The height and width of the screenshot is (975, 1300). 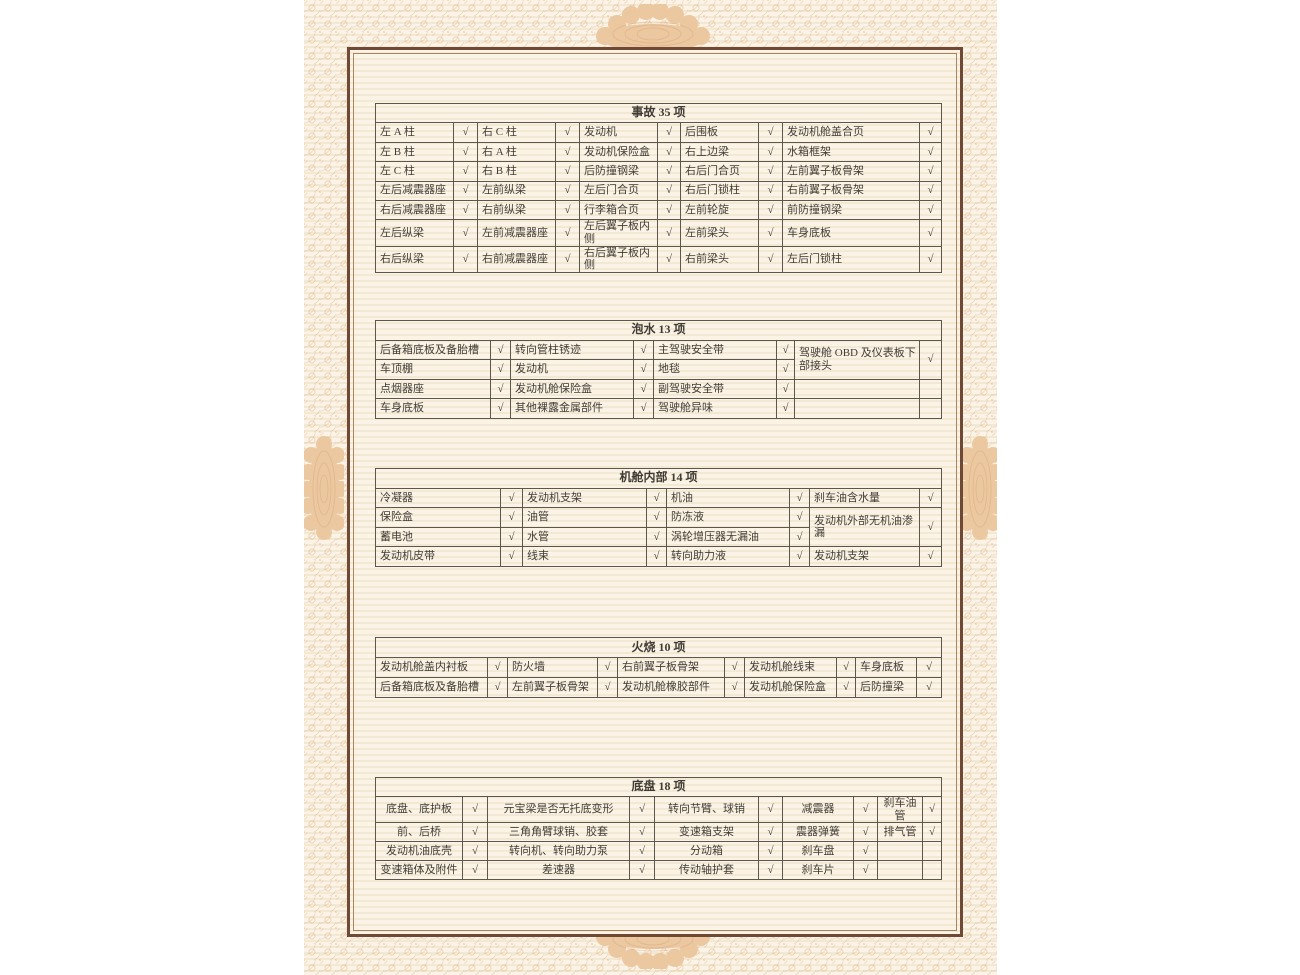 I want to click on table-title-row: 火烧 10 项, so click(x=658, y=647).